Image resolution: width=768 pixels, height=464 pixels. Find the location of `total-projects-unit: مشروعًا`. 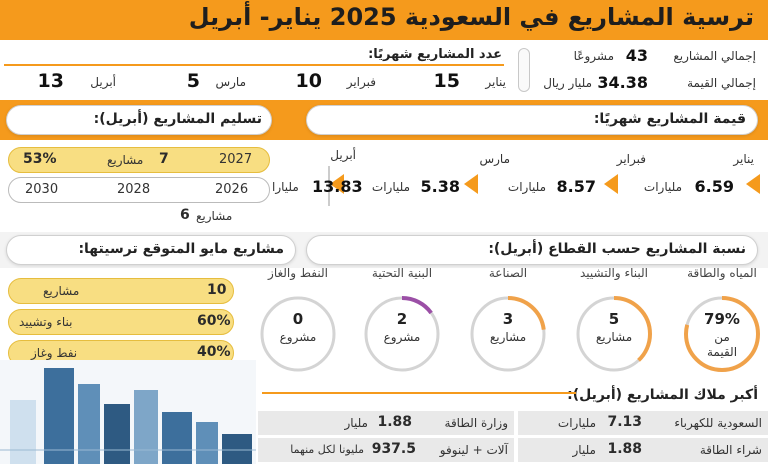

total-projects-unit: مشروعًا is located at coordinates (593, 56).